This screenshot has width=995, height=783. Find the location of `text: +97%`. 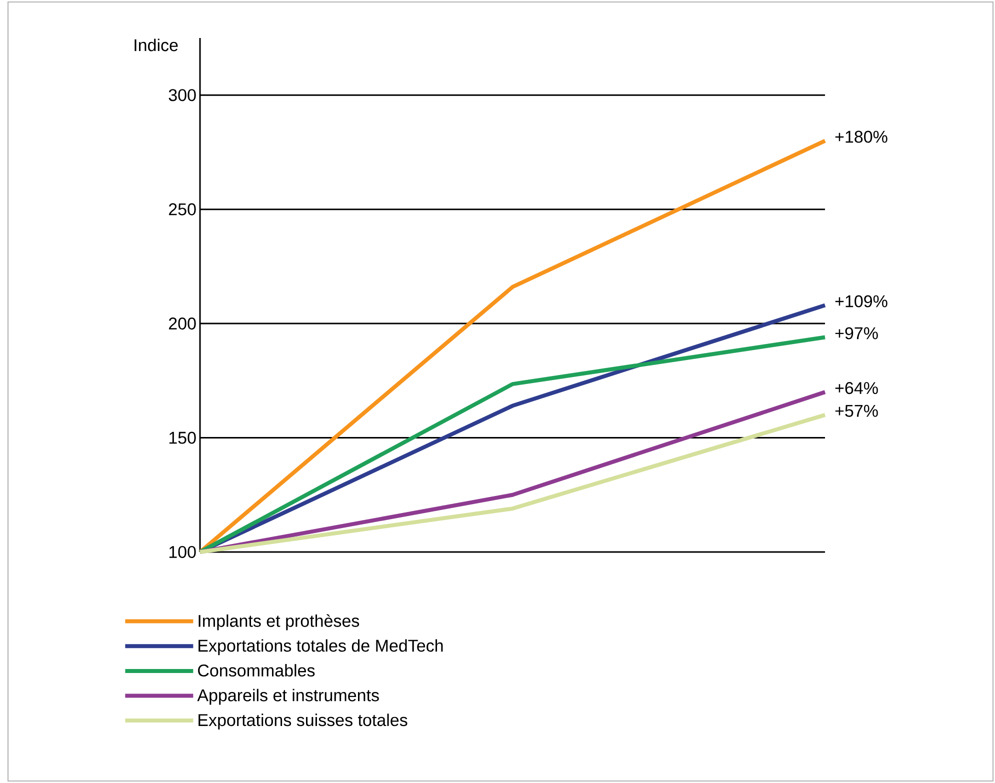

text: +97% is located at coordinates (856, 333).